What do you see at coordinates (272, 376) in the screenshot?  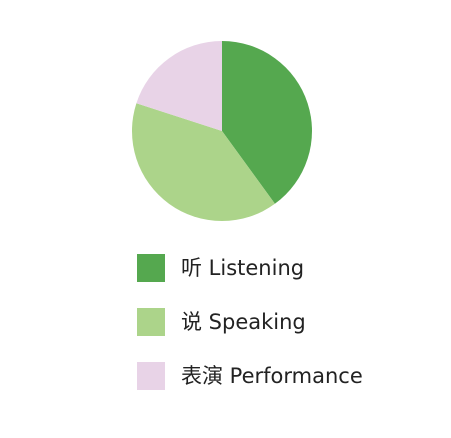 I see `legend-label-performance: 表演 Performance` at bounding box center [272, 376].